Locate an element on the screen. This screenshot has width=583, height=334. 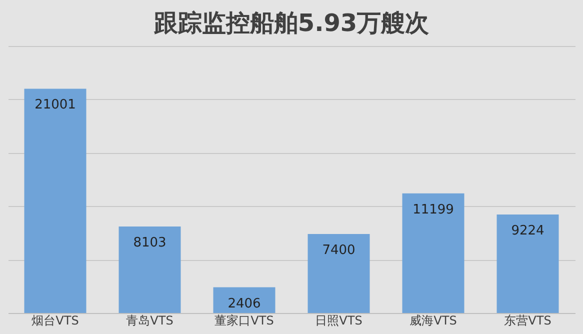
x-tick-label: 东营VTS is located at coordinates (528, 321).